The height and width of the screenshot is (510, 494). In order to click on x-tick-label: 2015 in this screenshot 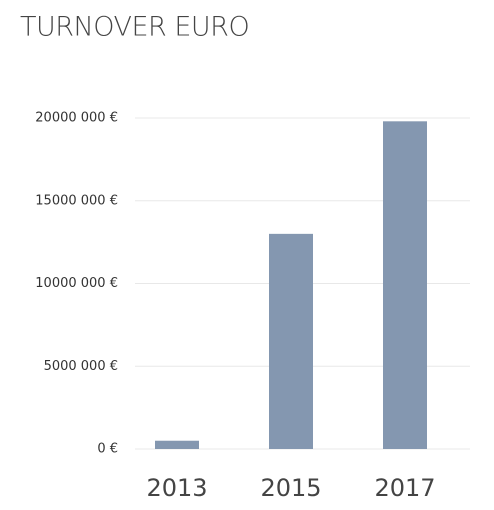, I will do `click(290, 488)`.